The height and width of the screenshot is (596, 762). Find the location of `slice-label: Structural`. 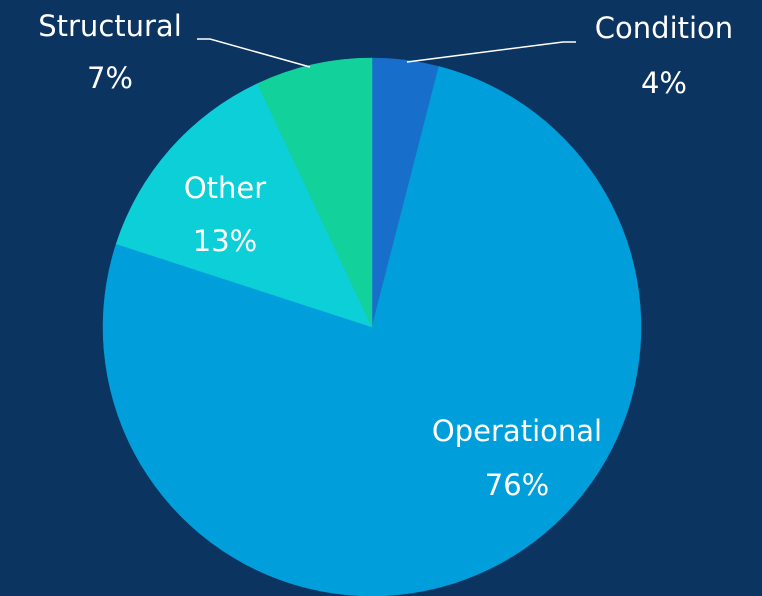

slice-label: Structural is located at coordinates (110, 26).